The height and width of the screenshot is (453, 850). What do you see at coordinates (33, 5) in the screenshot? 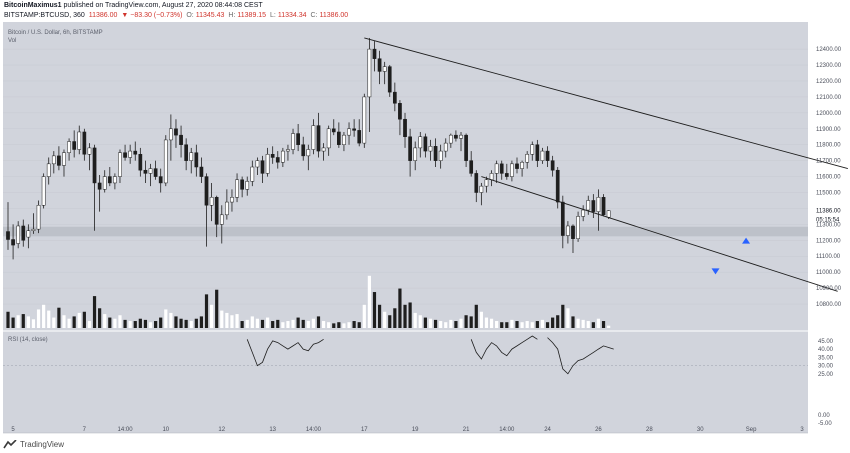
I see `author-name: BitcoinMaximus1` at bounding box center [33, 5].